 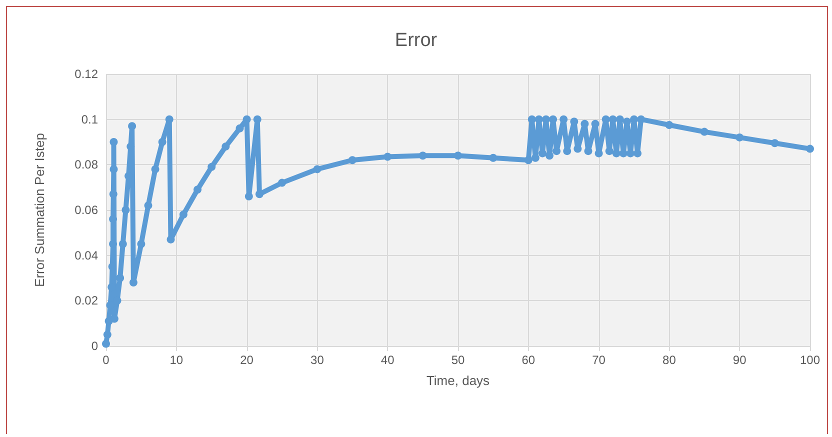 What do you see at coordinates (247, 360) in the screenshot?
I see `x-tick-label: 20` at bounding box center [247, 360].